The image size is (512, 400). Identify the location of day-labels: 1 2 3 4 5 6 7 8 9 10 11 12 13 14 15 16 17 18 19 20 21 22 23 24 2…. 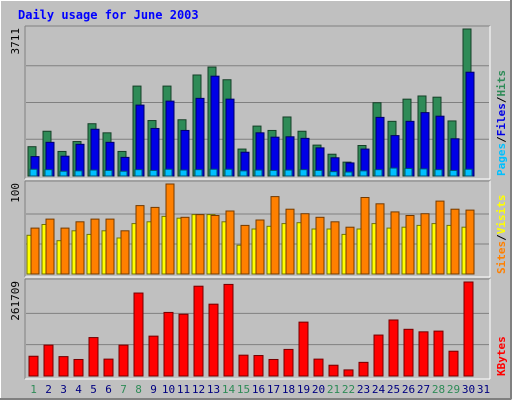
(260, 389).